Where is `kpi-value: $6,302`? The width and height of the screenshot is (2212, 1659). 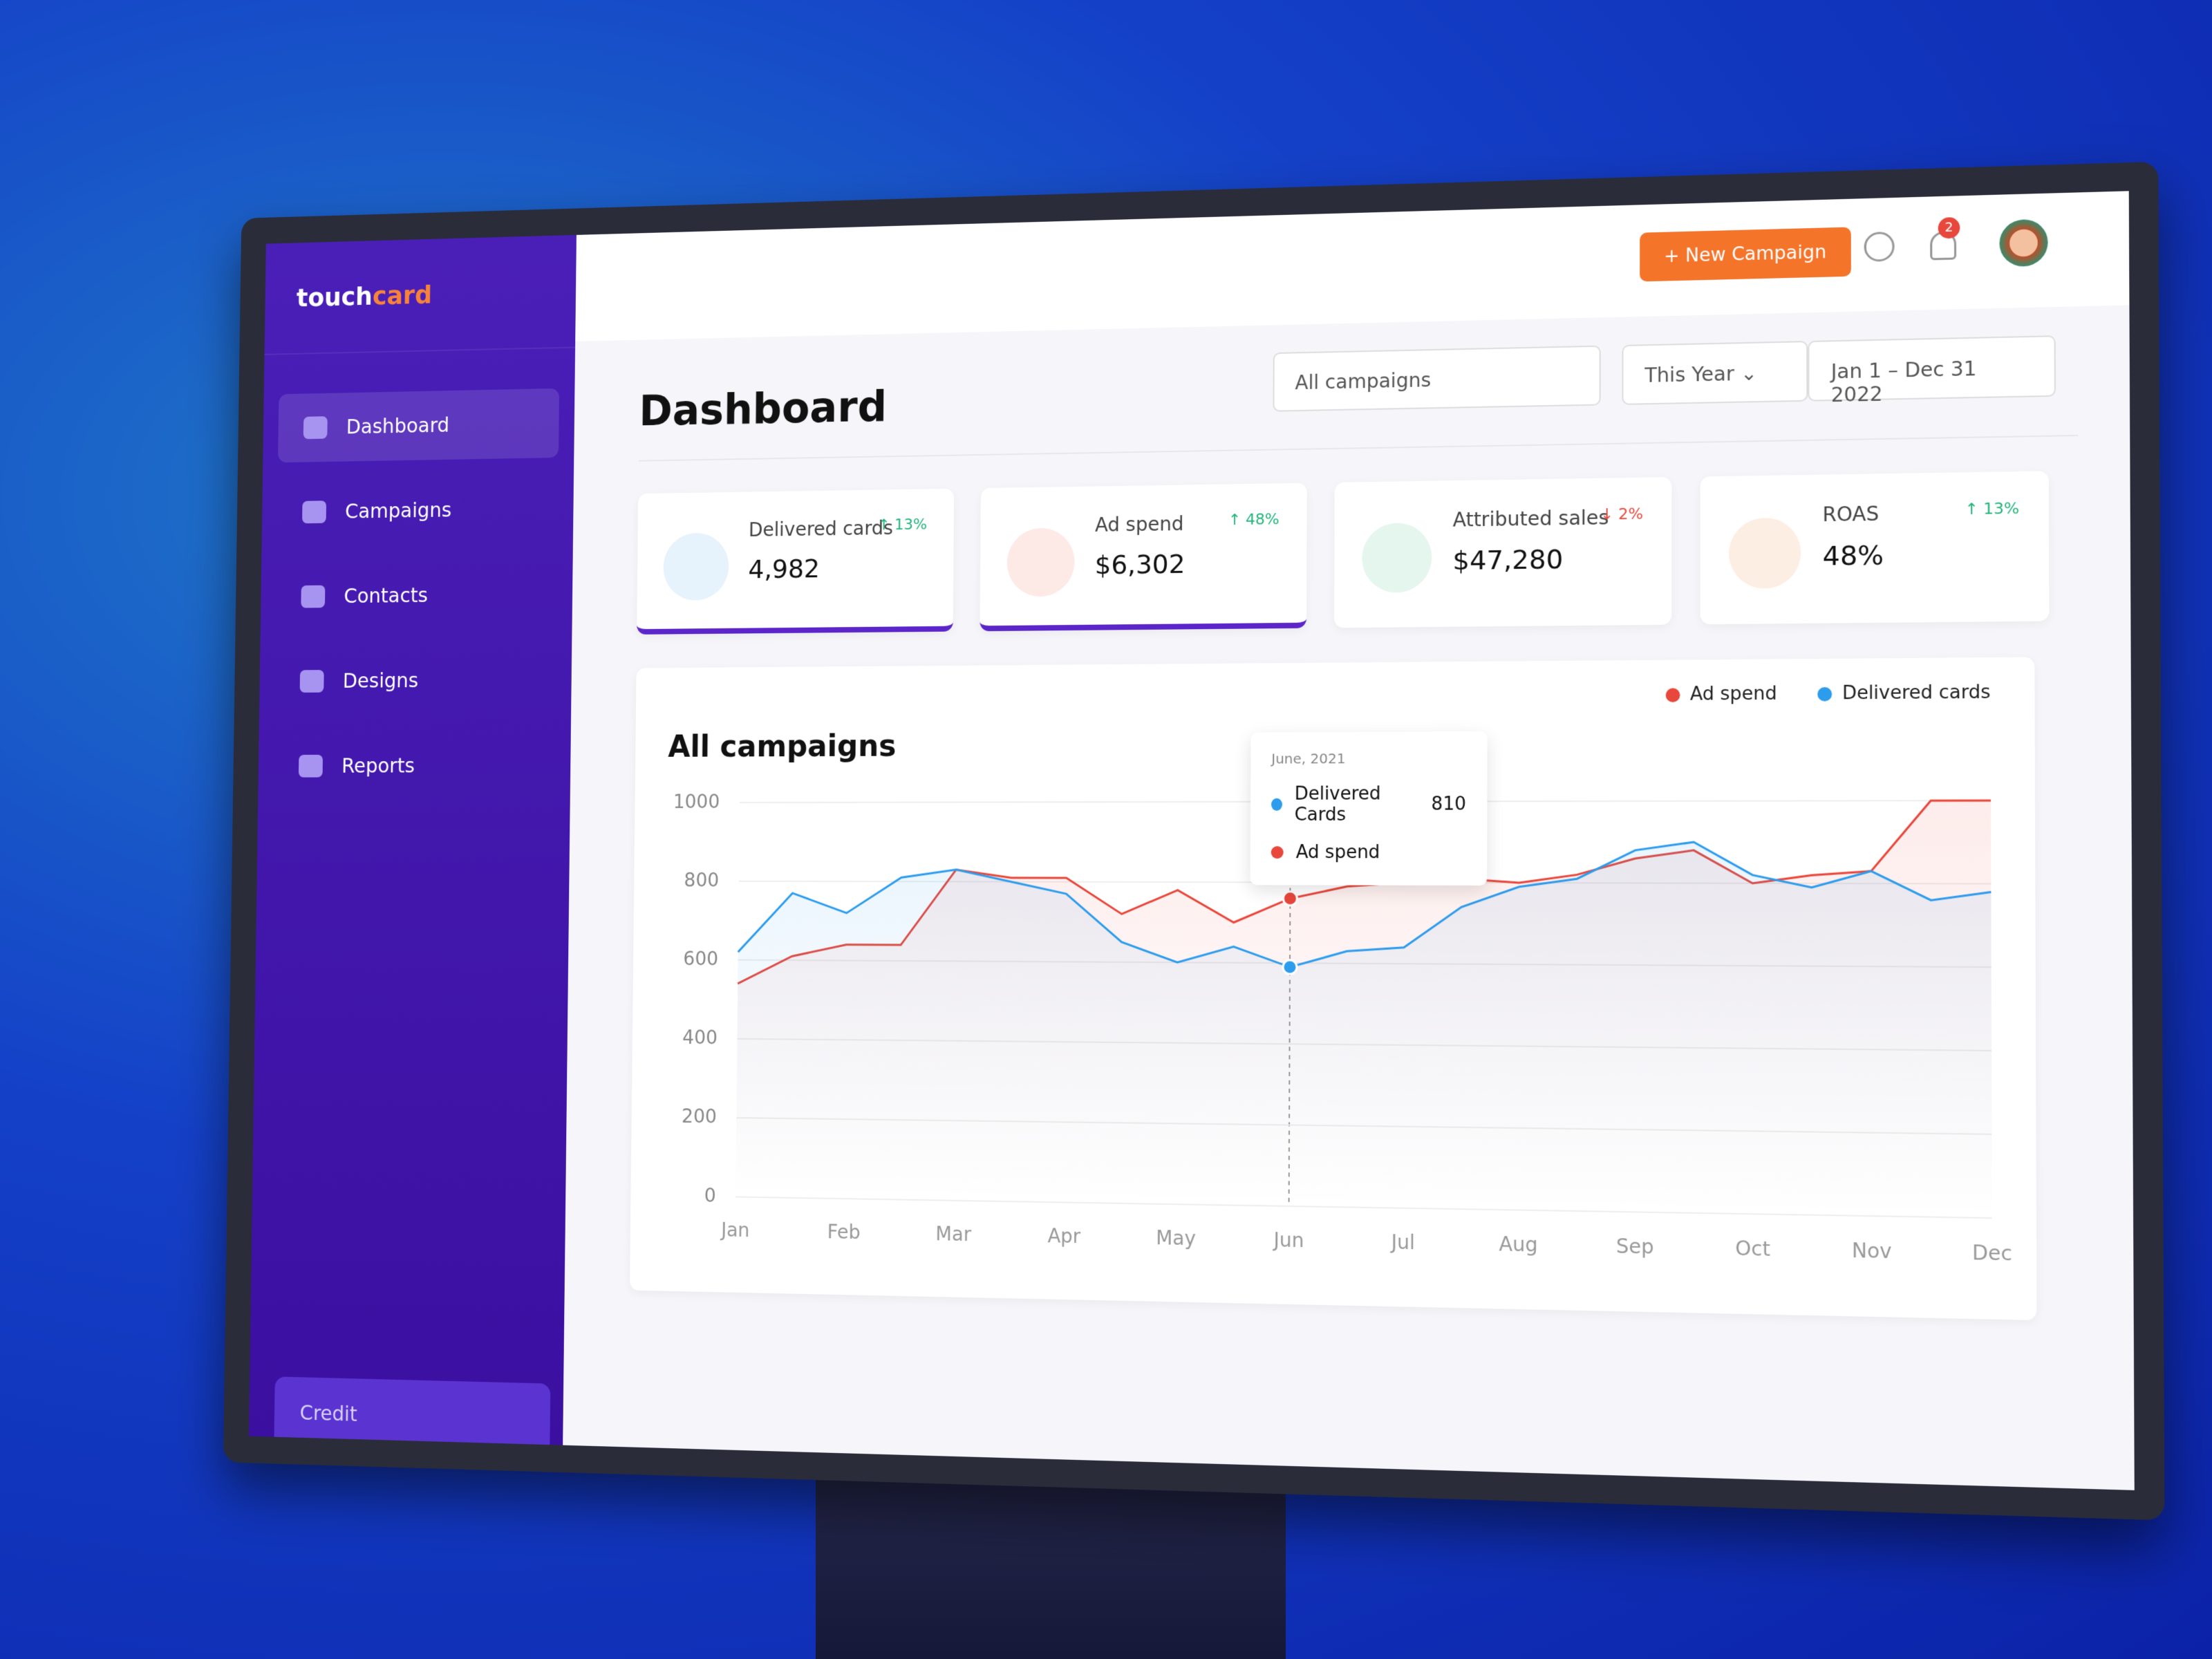 kpi-value: $6,302 is located at coordinates (1139, 564).